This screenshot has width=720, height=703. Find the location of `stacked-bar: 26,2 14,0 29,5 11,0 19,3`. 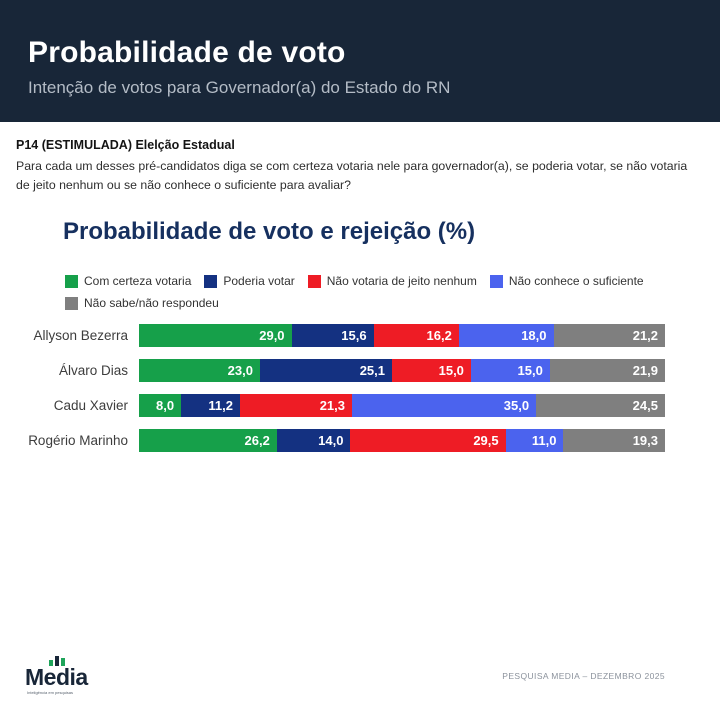

stacked-bar: 26,2 14,0 29,5 11,0 19,3 is located at coordinates (402, 441).